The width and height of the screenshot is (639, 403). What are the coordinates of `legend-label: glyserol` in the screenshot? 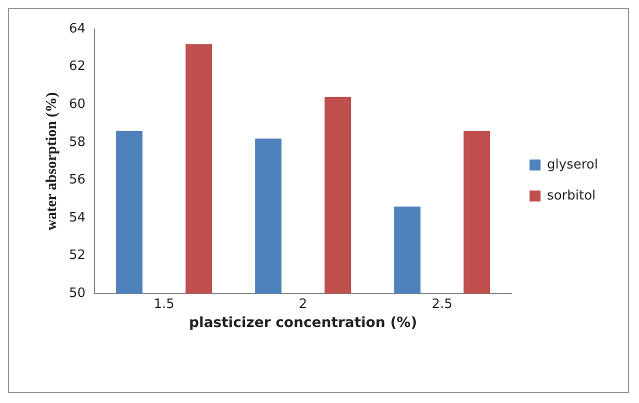 It's located at (572, 164).